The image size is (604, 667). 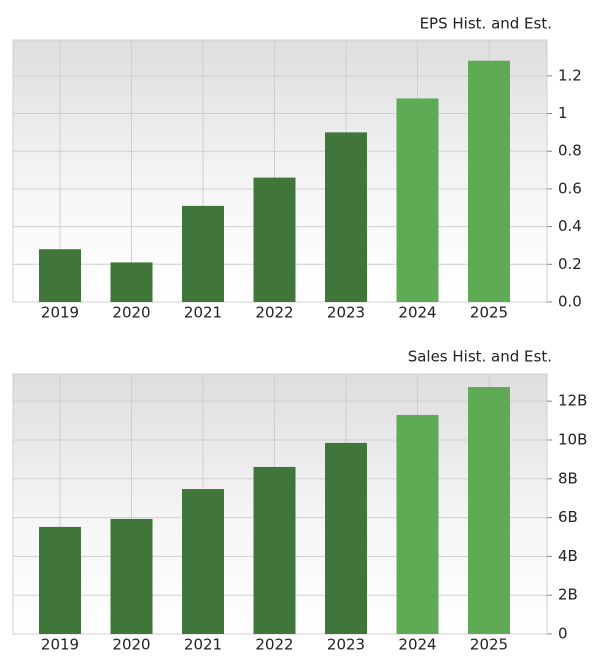 What do you see at coordinates (570, 151) in the screenshot?
I see `y-tick-label: 0.8` at bounding box center [570, 151].